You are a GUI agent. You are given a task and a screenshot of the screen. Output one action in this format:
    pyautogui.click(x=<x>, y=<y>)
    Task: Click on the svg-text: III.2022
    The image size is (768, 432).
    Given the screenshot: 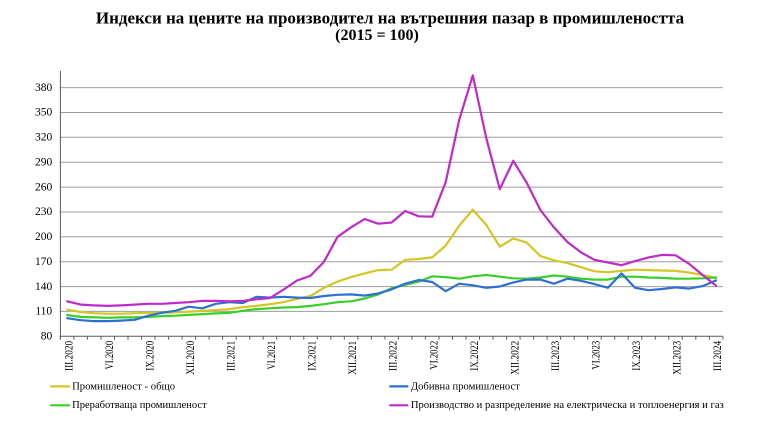 What is the action you would take?
    pyautogui.click(x=393, y=356)
    